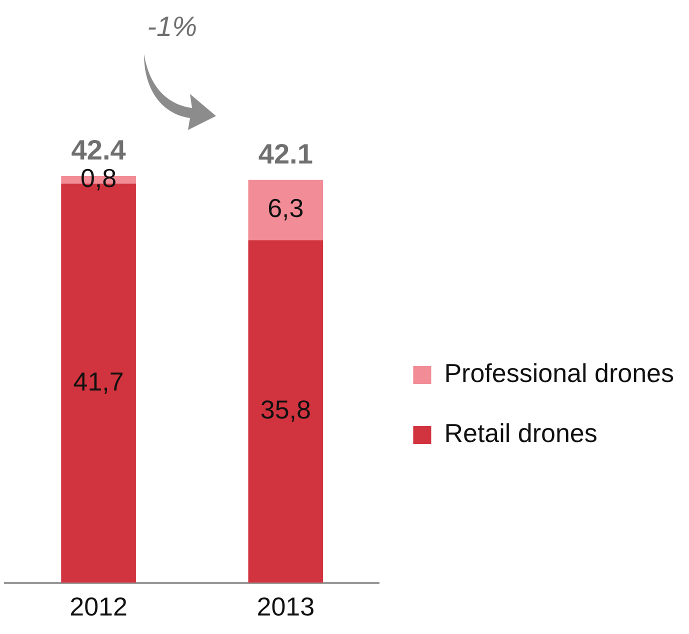 The width and height of the screenshot is (689, 634). What do you see at coordinates (559, 373) in the screenshot?
I see `legend-label: Professional drones` at bounding box center [559, 373].